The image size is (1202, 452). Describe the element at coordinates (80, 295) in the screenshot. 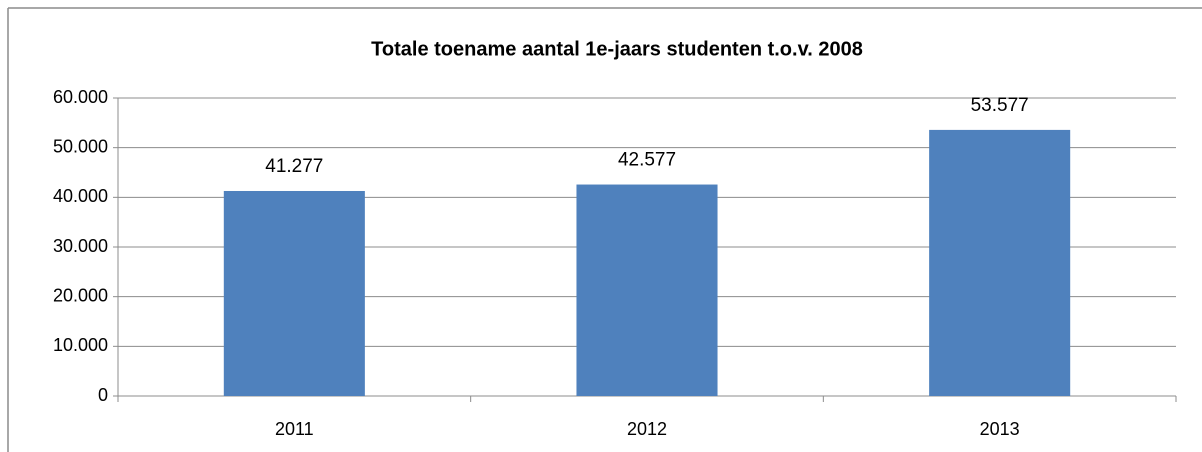

I see `y-tick-label: 20.000` at that location.